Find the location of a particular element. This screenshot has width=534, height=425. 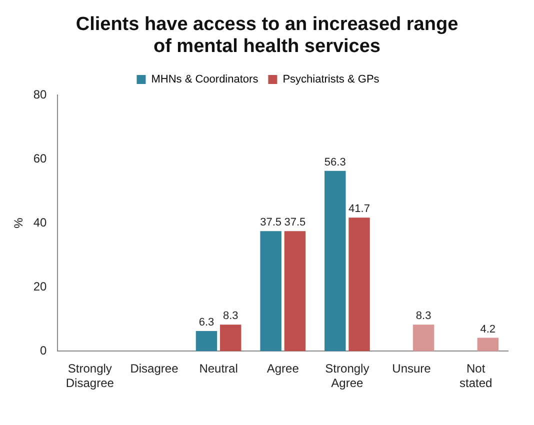

y-axis-title: % is located at coordinates (19, 222).